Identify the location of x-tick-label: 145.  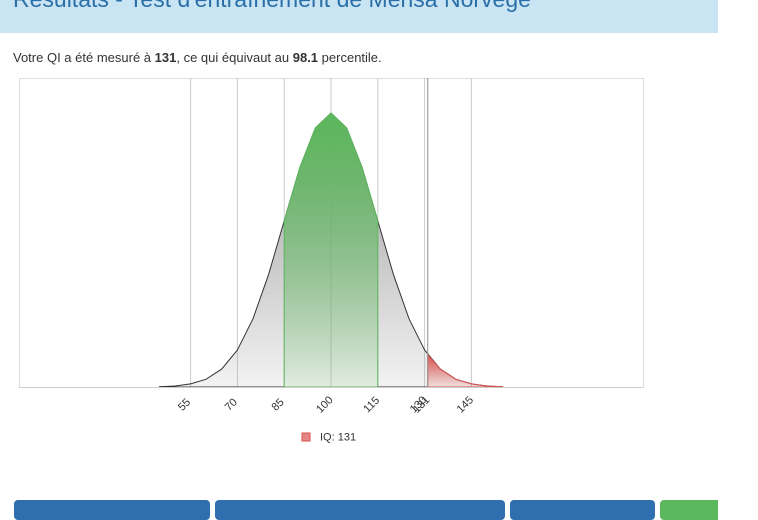
(465, 404).